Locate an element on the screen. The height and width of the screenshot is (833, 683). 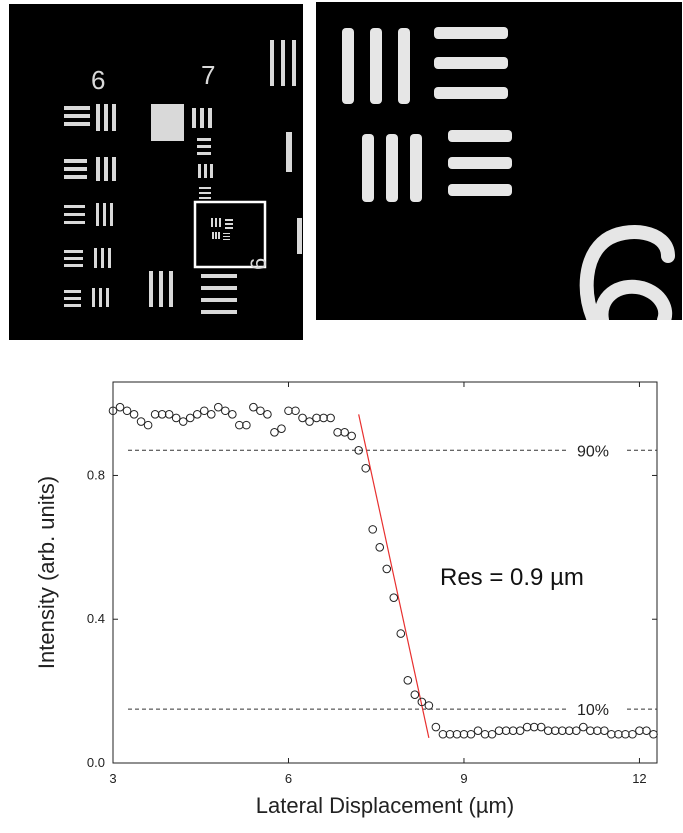
zoomed-6-label: 6 is located at coordinates (320, 4).